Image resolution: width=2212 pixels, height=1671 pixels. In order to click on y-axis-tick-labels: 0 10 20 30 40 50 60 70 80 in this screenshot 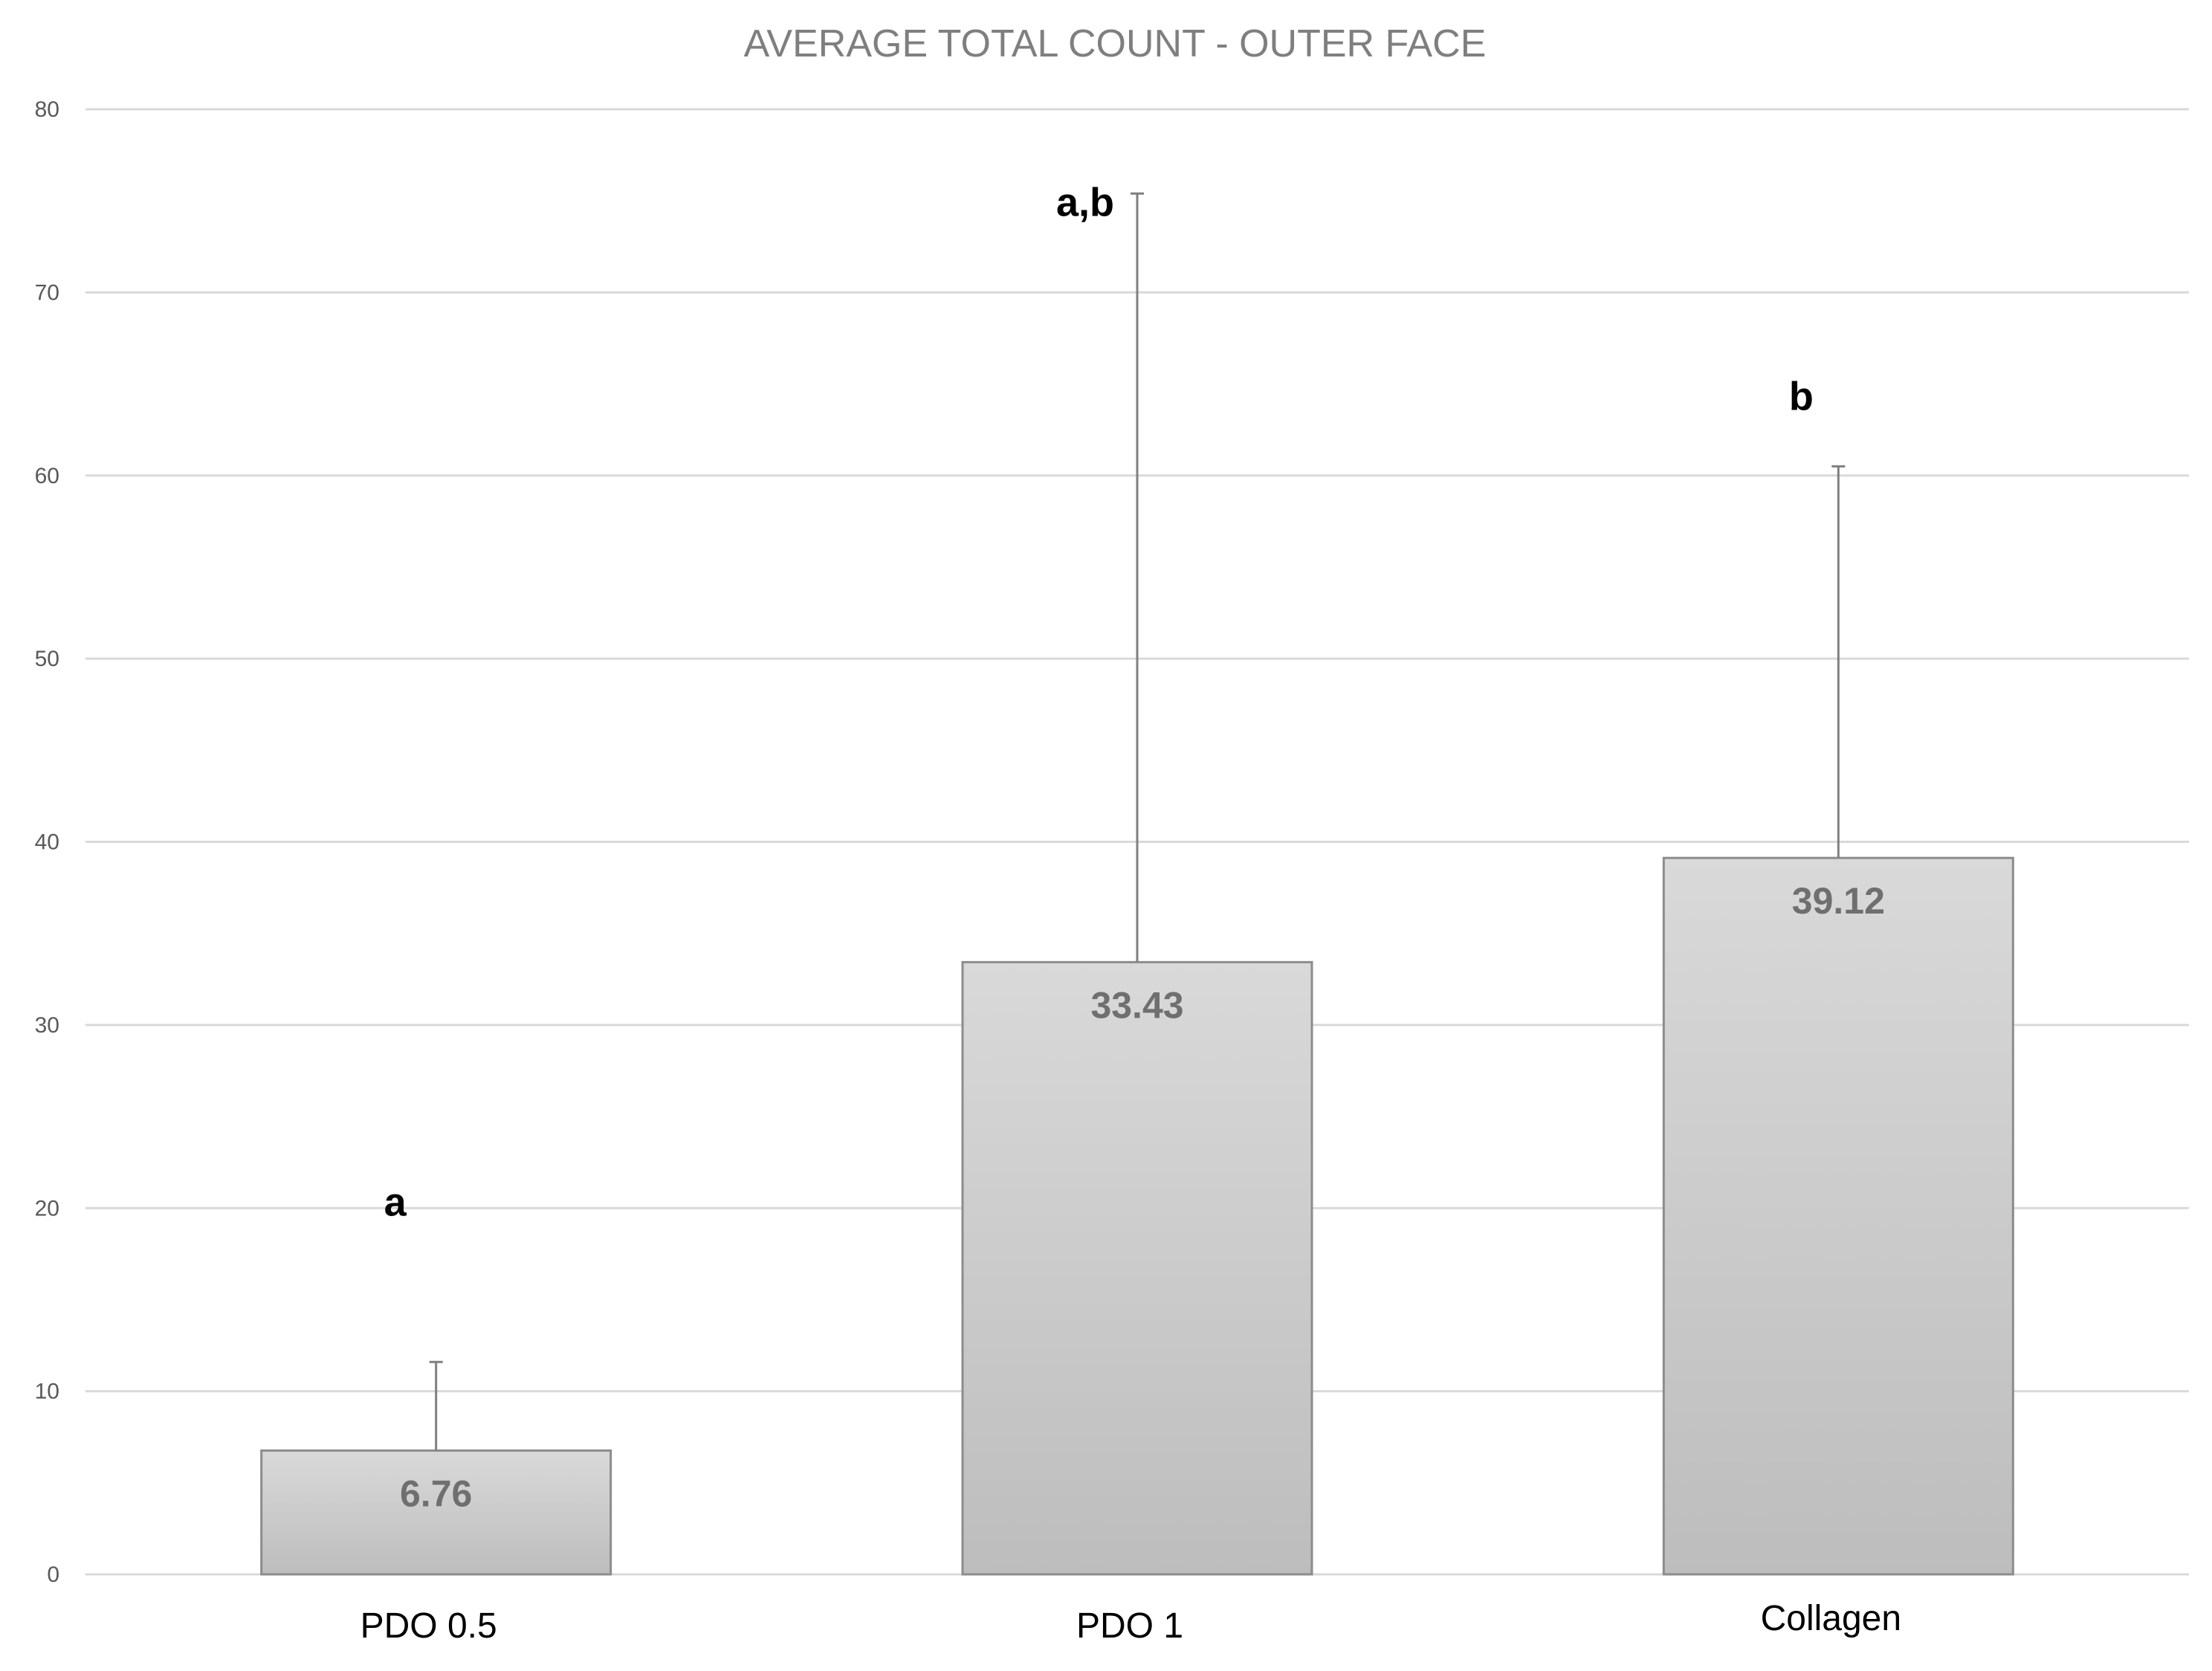, I will do `click(47, 842)`.